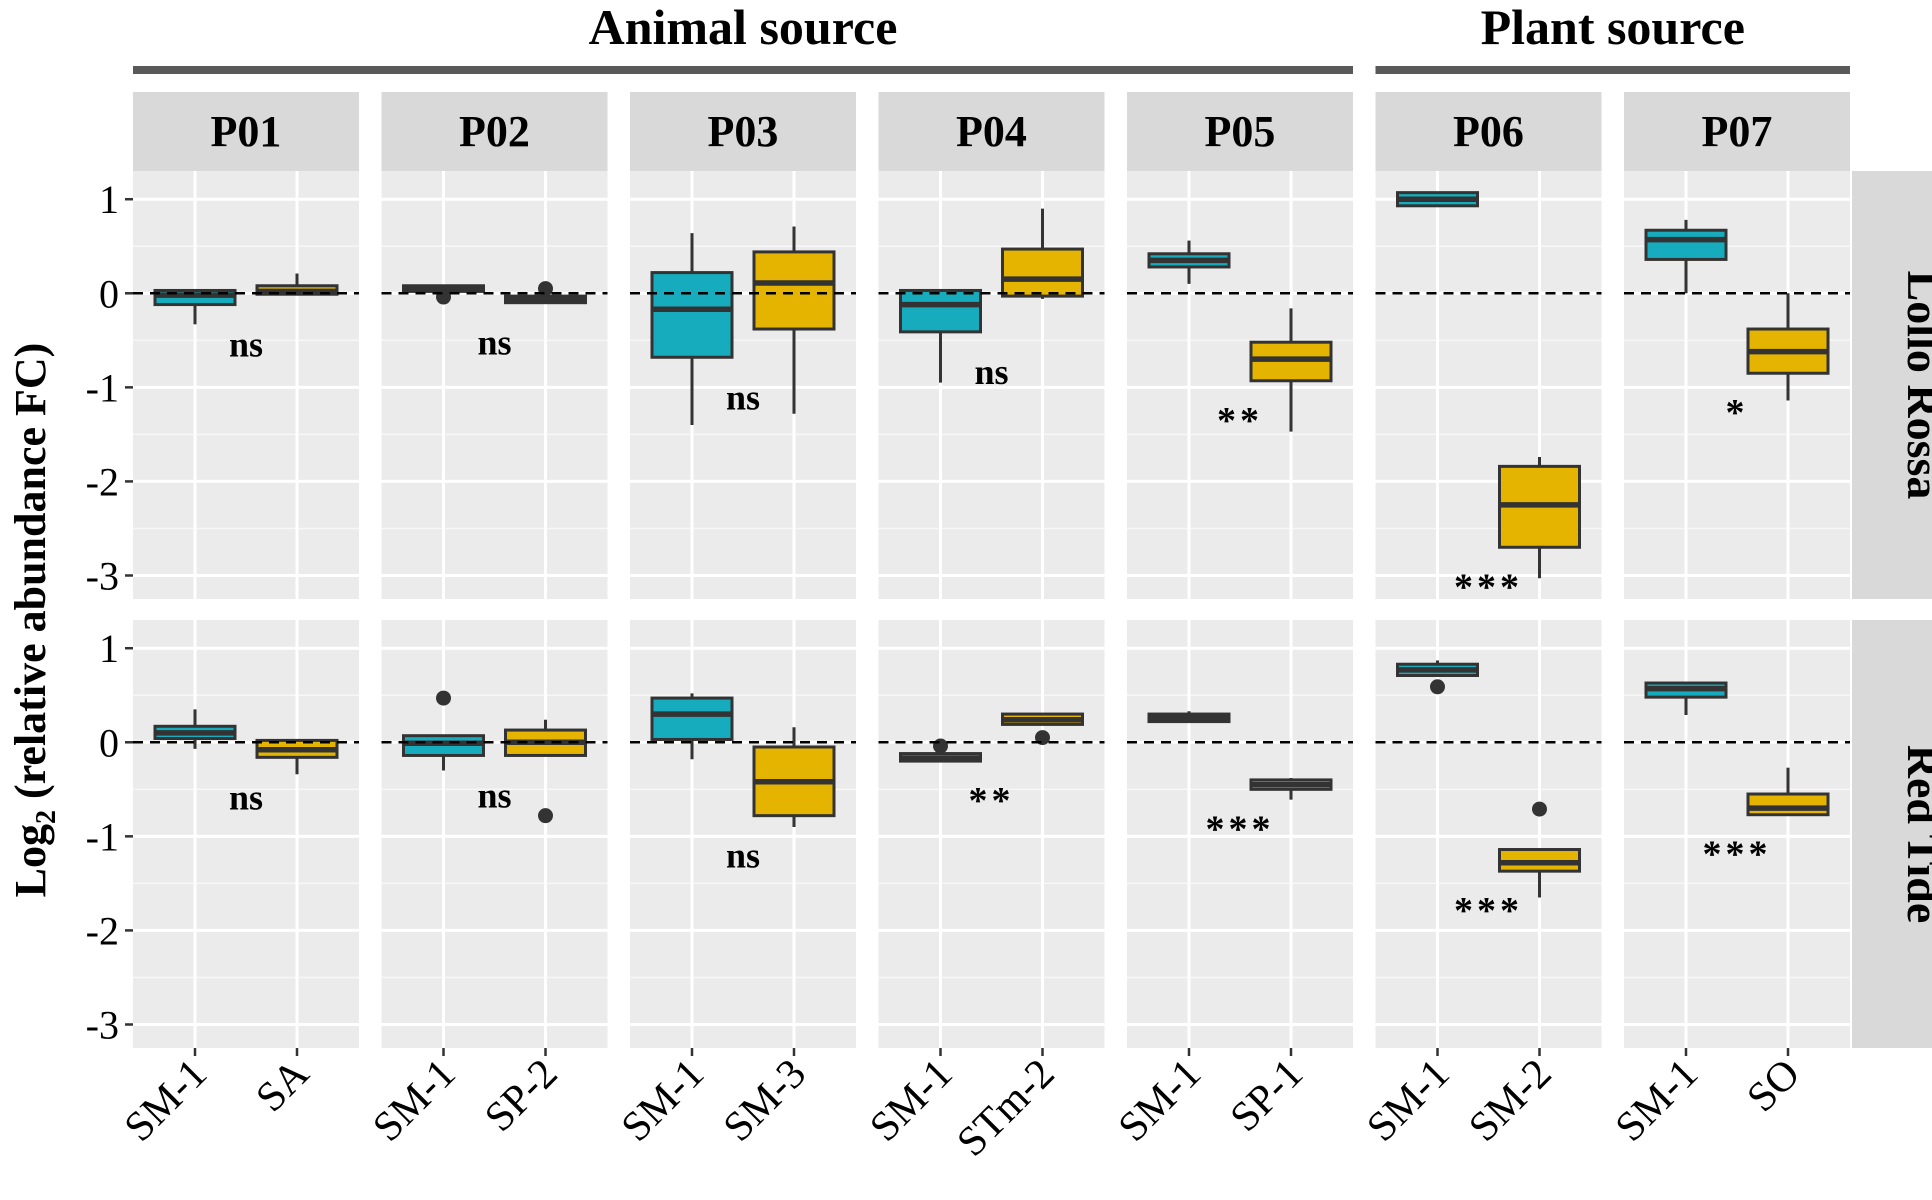 The height and width of the screenshot is (1200, 1932). I want to click on panel-strip-P07, so click(1737, 131).